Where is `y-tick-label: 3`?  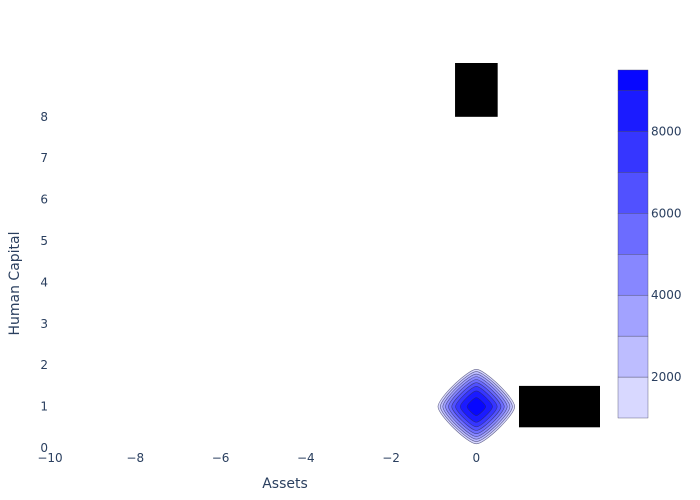 y-tick-label: 3 is located at coordinates (44, 324).